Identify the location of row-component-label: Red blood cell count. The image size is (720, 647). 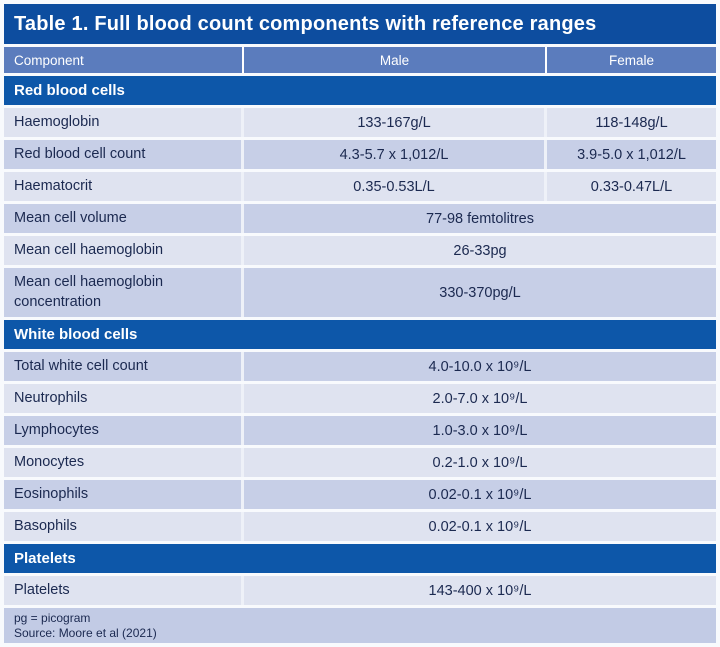
(124, 154).